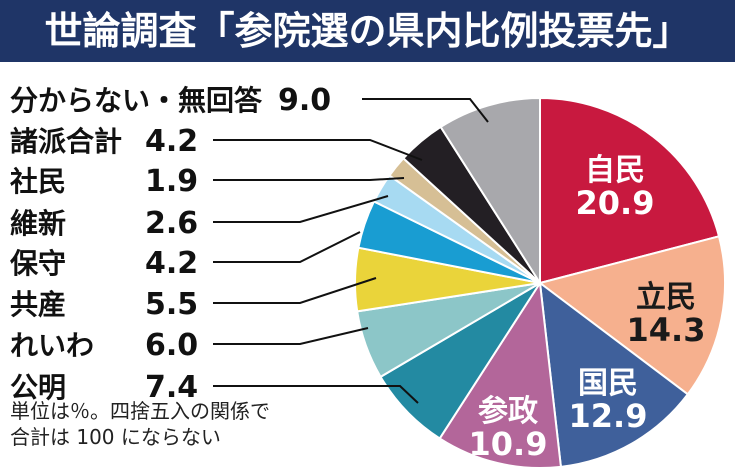  What do you see at coordinates (500, 374) in the screenshot?
I see `slice-4-wedge` at bounding box center [500, 374].